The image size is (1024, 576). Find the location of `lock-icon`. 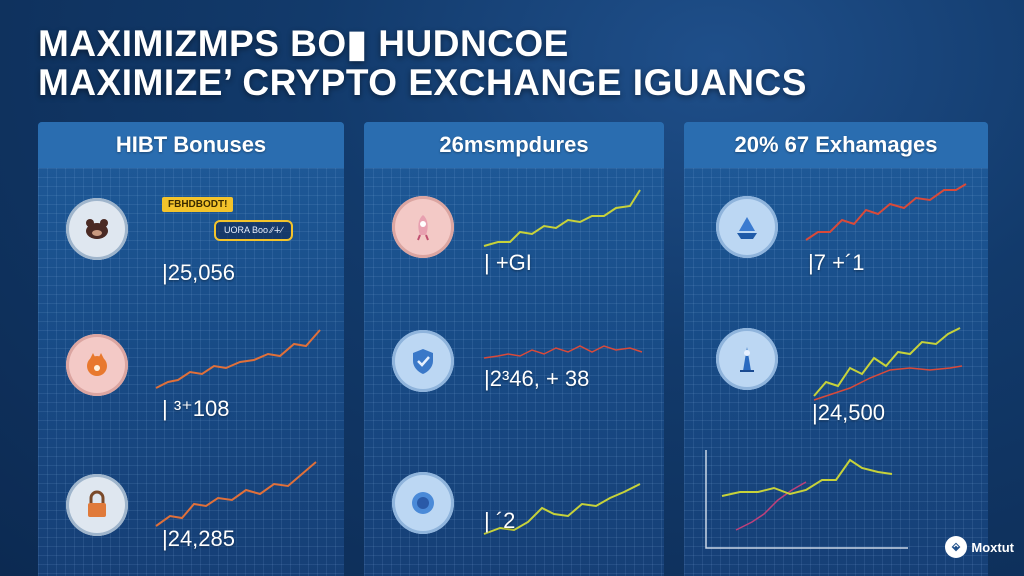

lock-icon is located at coordinates (97, 505).